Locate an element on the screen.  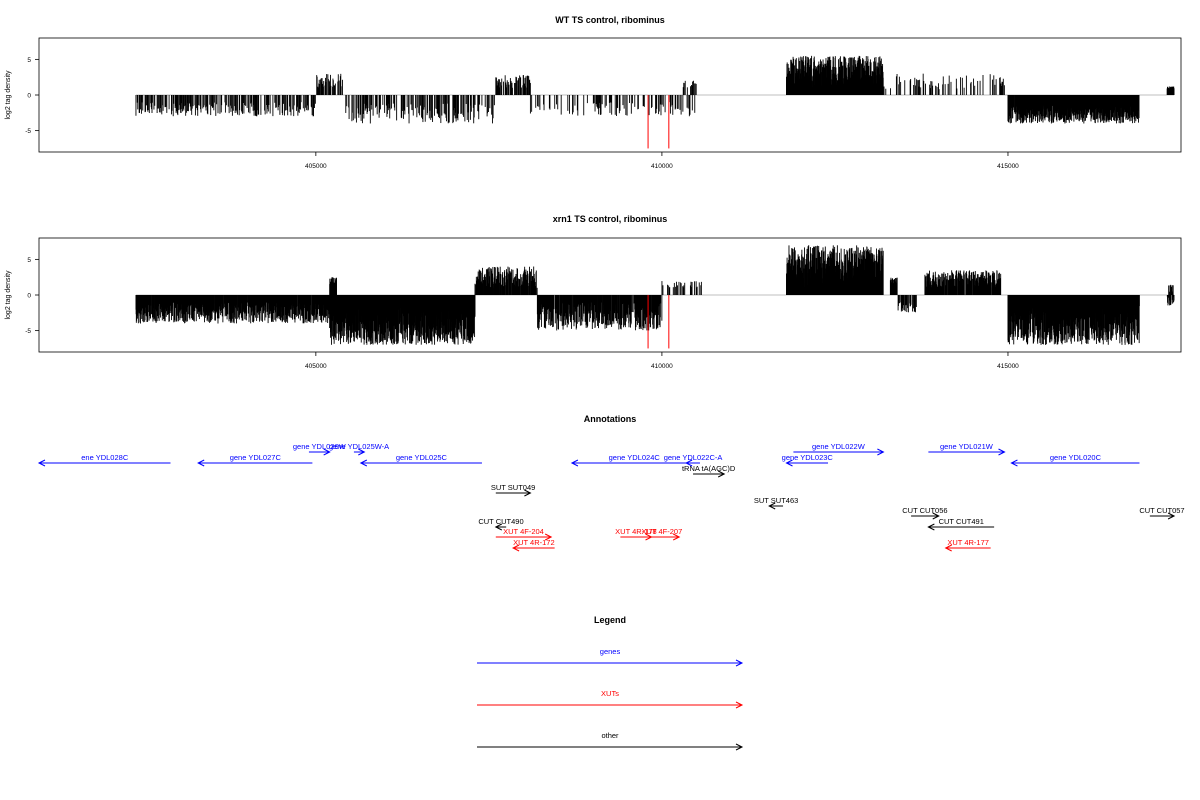
panel-title: WT TS control, ribominus is located at coordinates (610, 20).